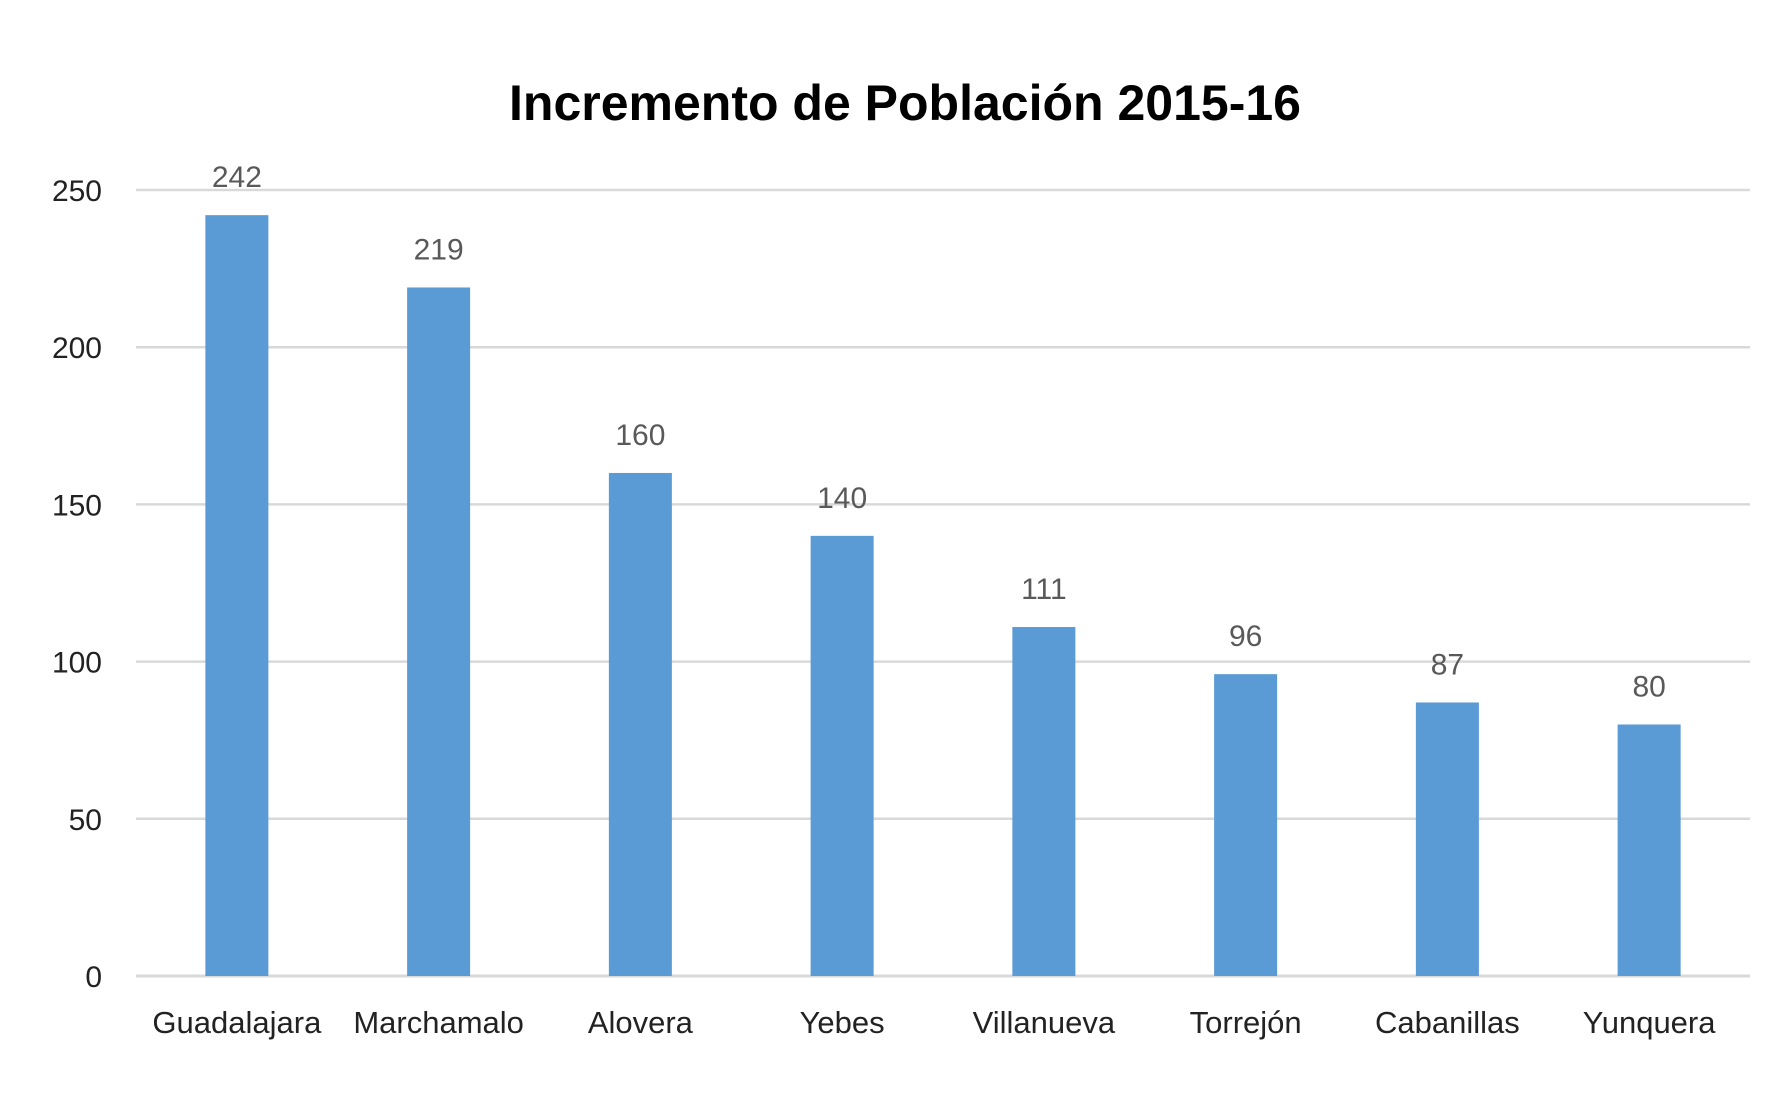  Describe the element at coordinates (641, 1022) in the screenshot. I see `x-tick-label: Alovera` at that location.